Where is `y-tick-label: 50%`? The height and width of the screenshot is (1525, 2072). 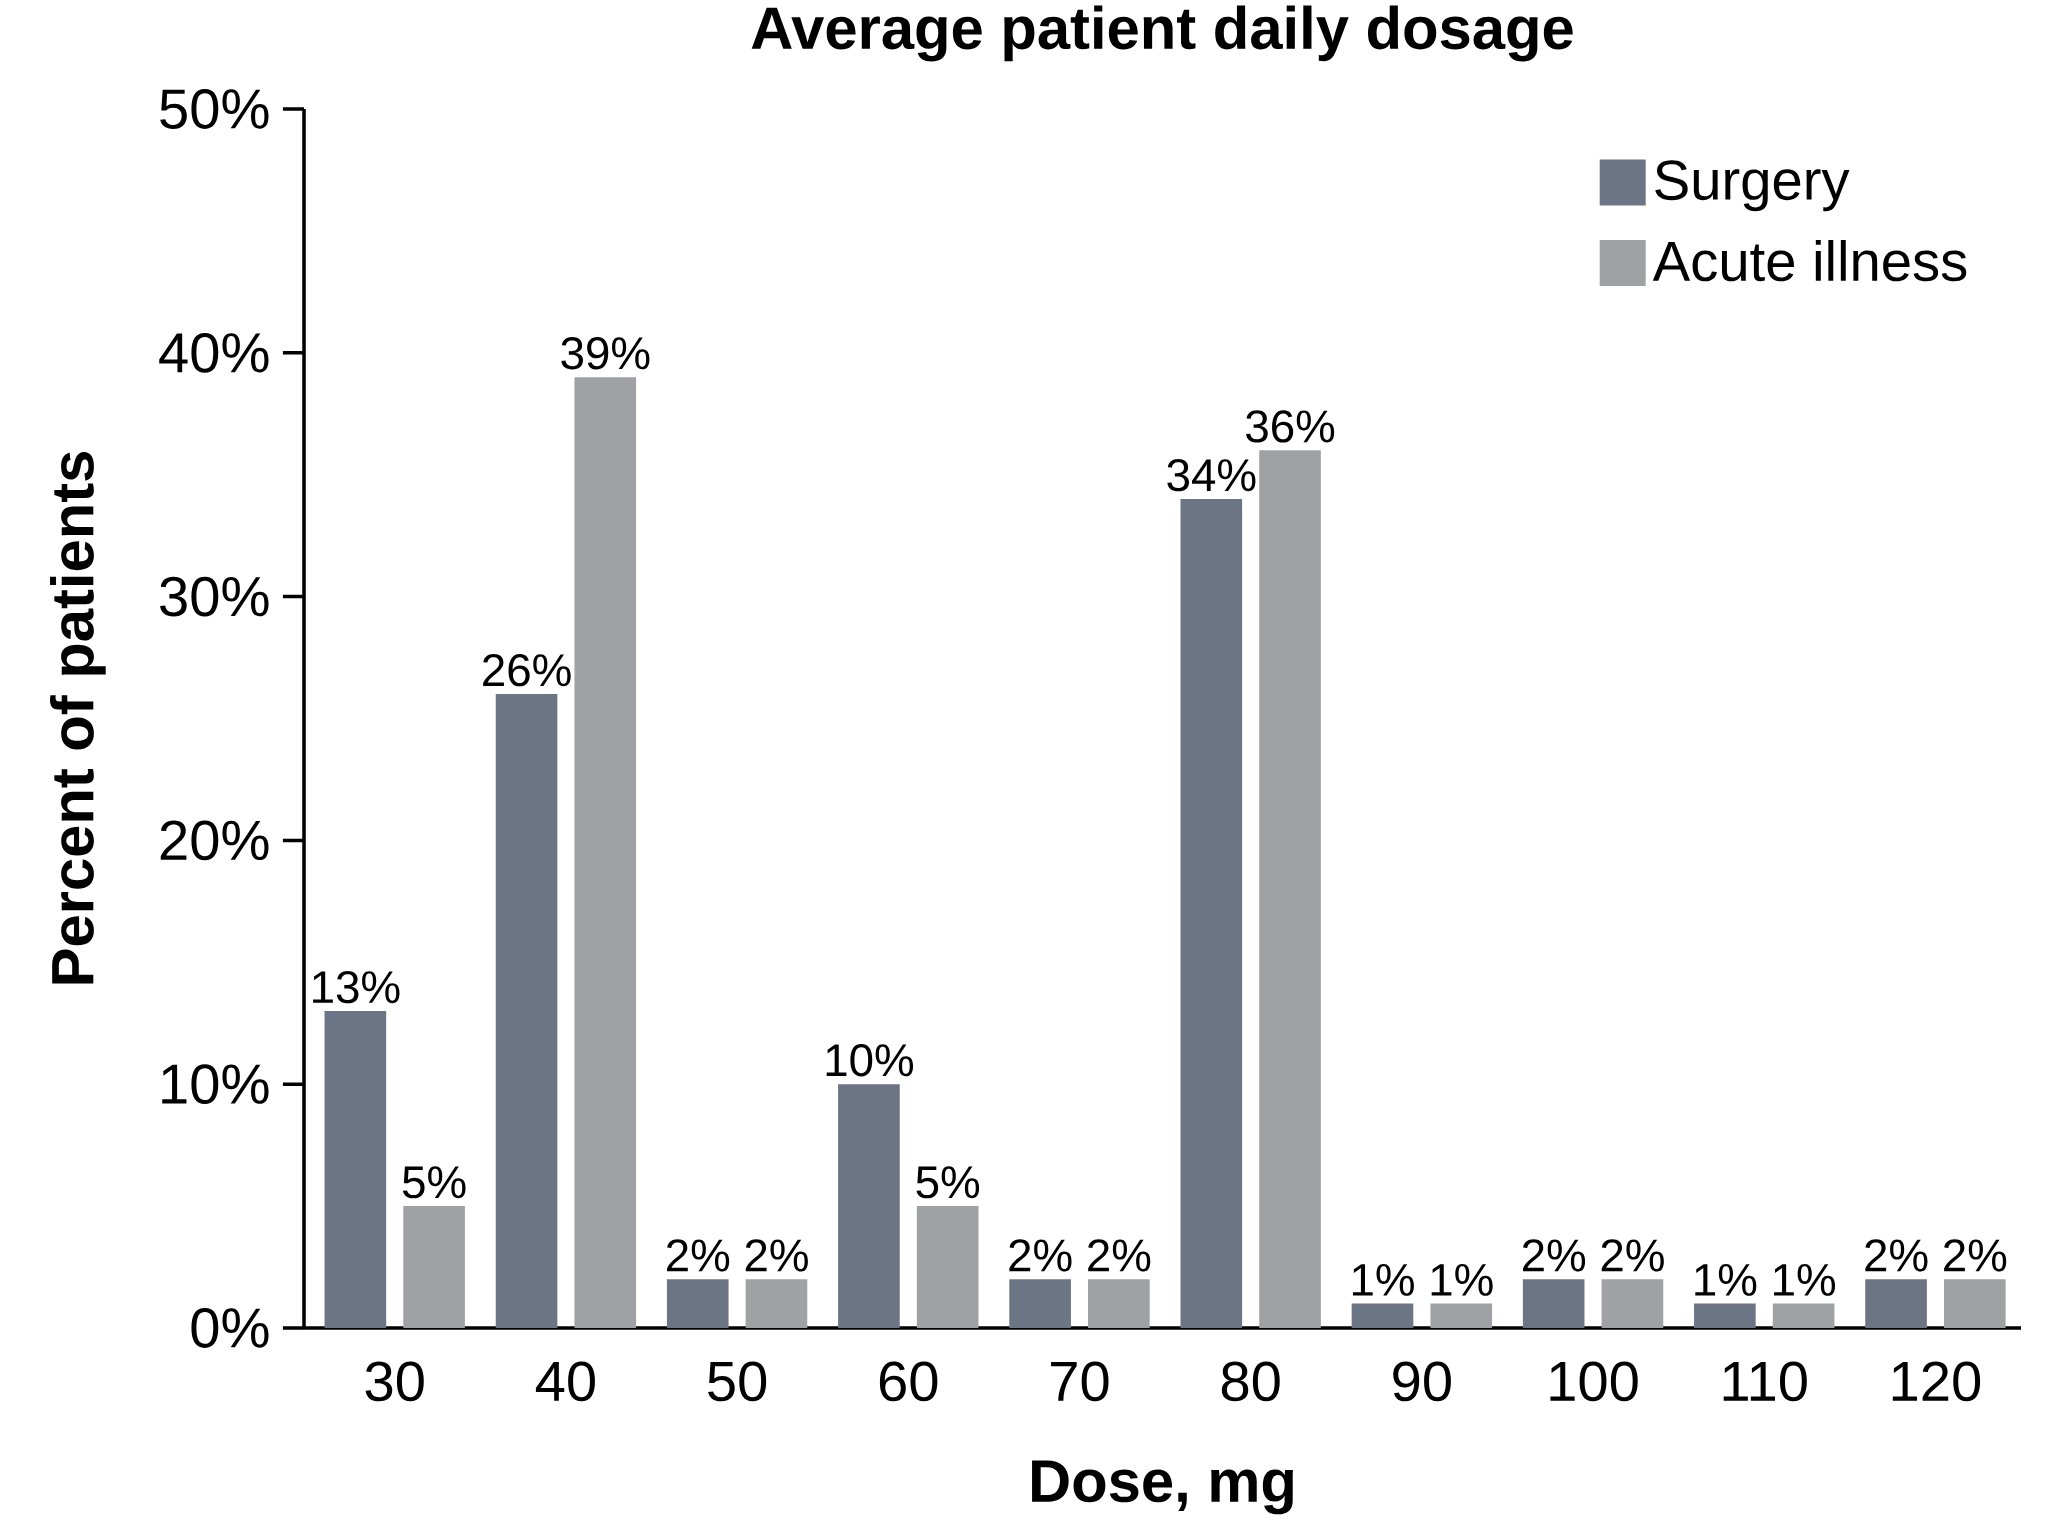
y-tick-label: 50% is located at coordinates (214, 109).